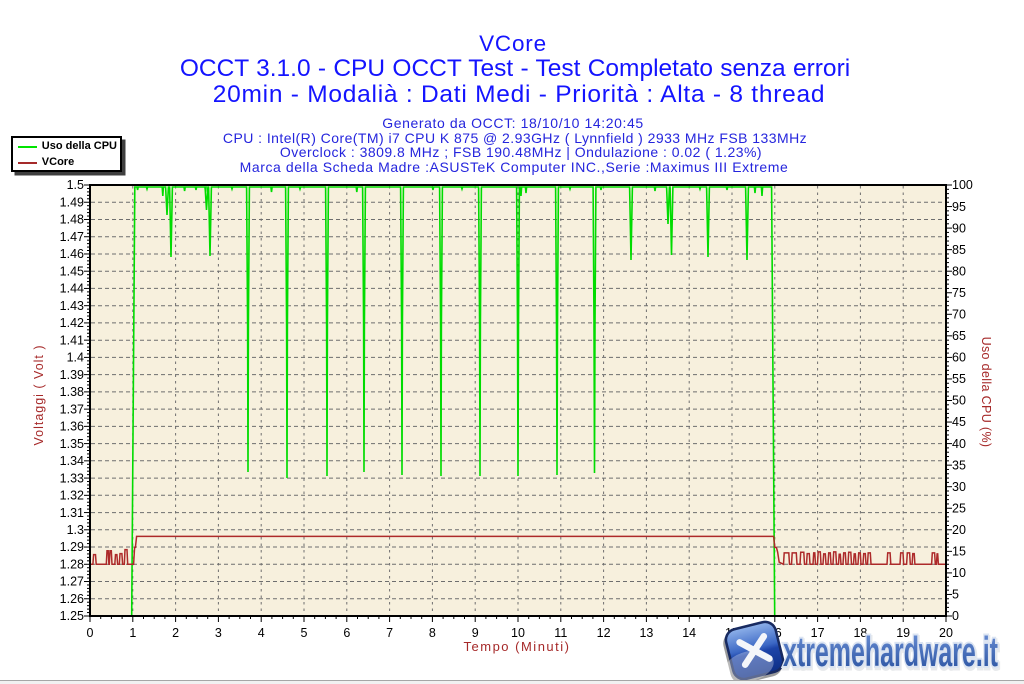 The image size is (1024, 684). I want to click on svg-text: 1.4, so click(75, 358).